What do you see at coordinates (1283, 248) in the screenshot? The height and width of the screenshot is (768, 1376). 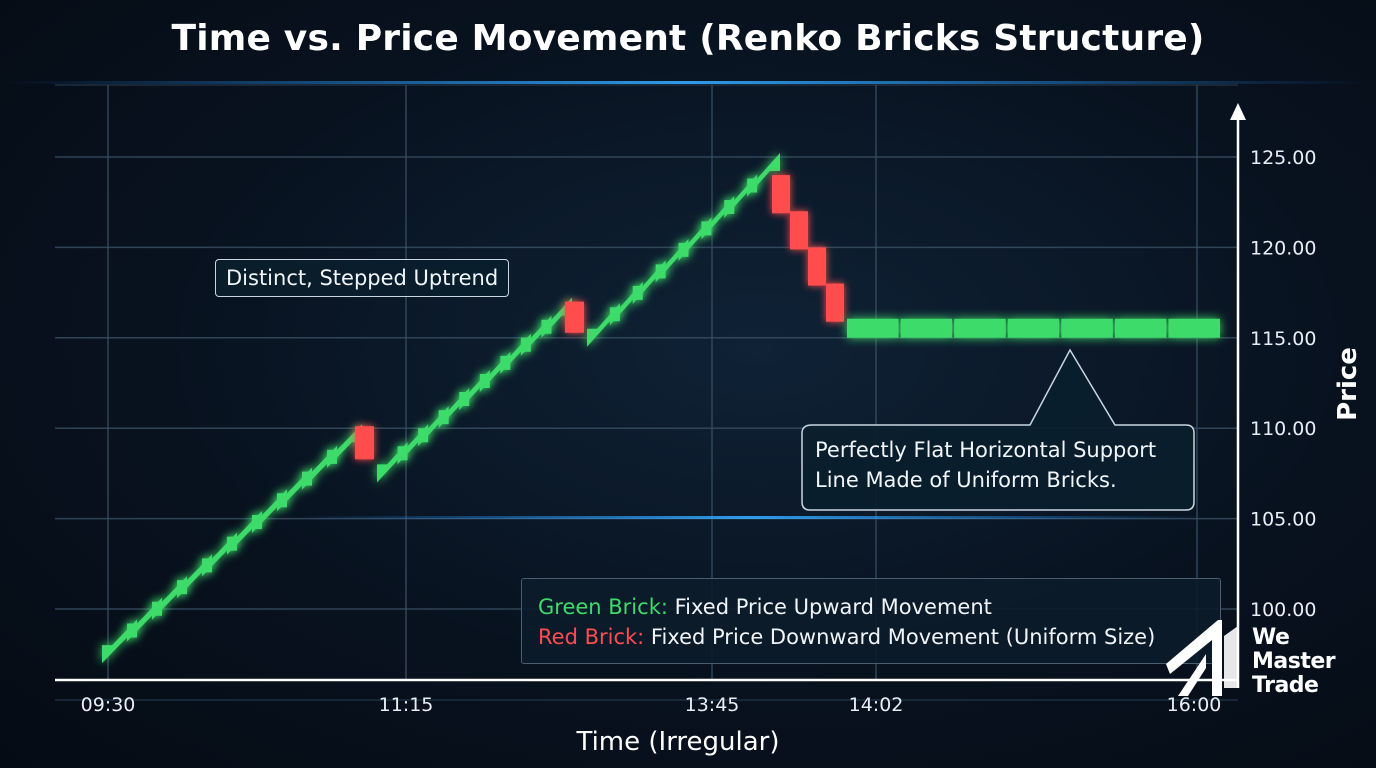 I see `y-tick-label: 120.00` at bounding box center [1283, 248].